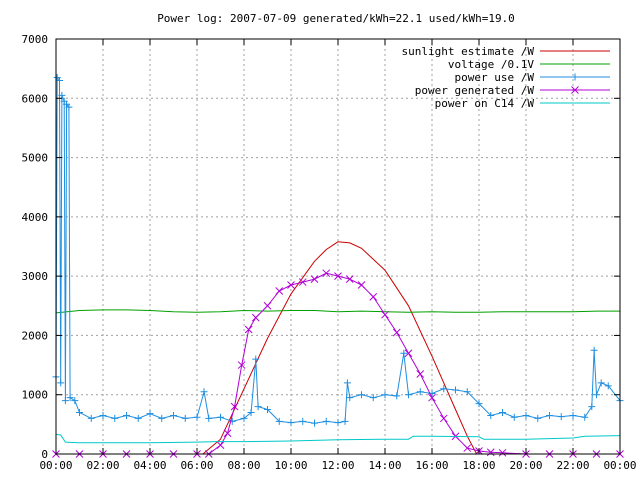 This screenshot has height=480, width=640. Describe the element at coordinates (35, 39) in the screenshot. I see `y-tick-label: 7000` at that location.